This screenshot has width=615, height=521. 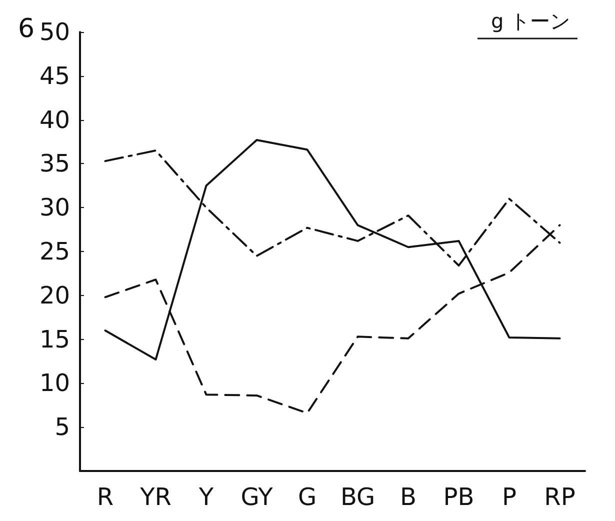 I want to click on x-tick-label: BG, so click(x=358, y=497).